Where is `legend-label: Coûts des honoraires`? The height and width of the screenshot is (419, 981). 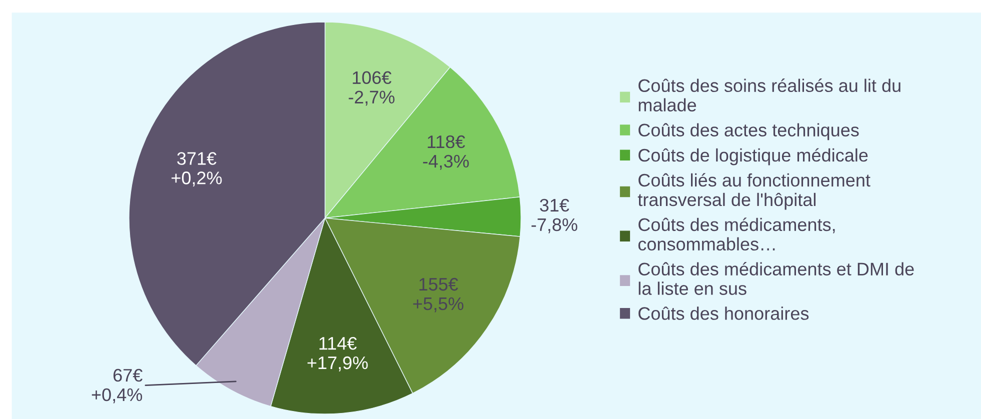
legend-label: Coûts des honoraires is located at coordinates (723, 313).